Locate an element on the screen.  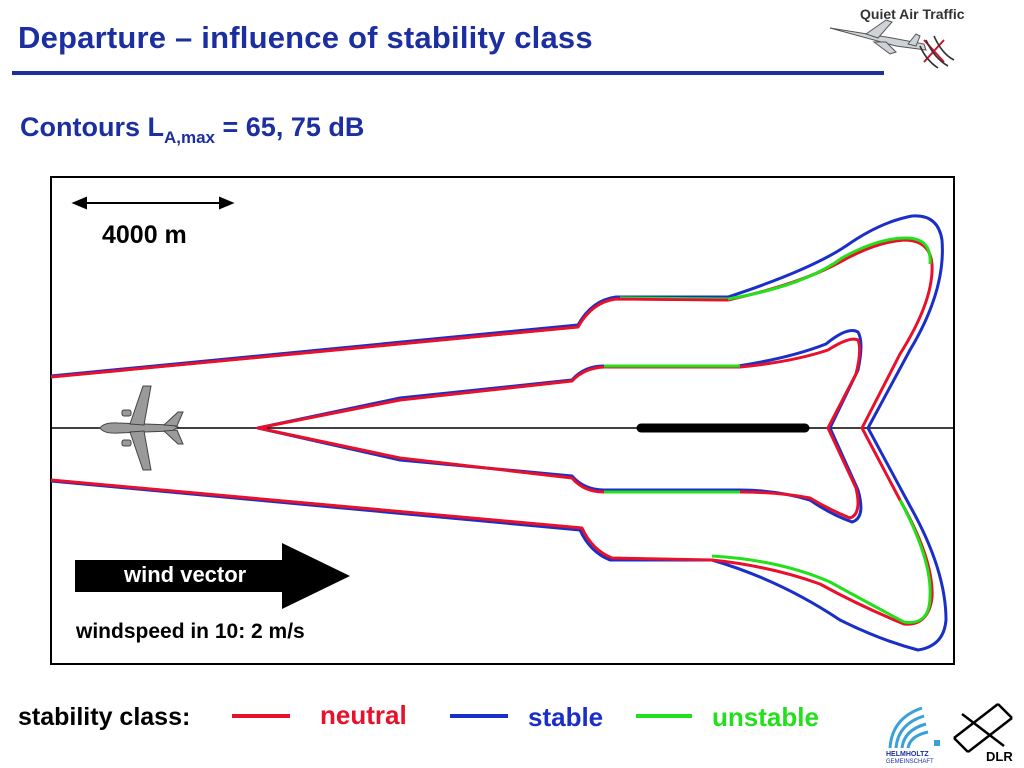
dlr-logo-icon: DLR is located at coordinates (983, 733).